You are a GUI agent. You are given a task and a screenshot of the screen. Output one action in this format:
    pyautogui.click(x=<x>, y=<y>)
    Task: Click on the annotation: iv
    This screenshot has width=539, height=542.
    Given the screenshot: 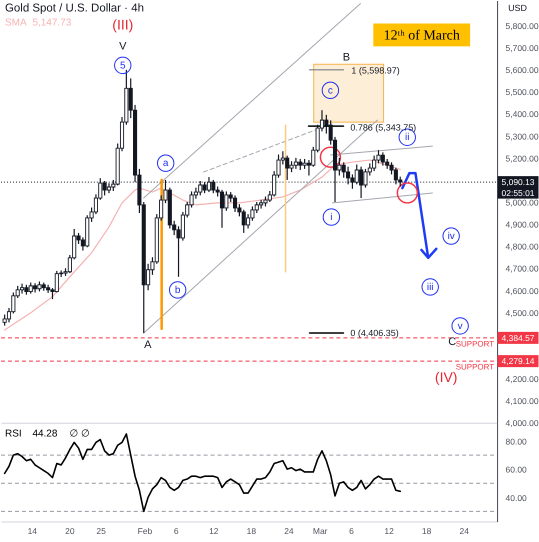 What is the action you would take?
    pyautogui.click(x=451, y=236)
    